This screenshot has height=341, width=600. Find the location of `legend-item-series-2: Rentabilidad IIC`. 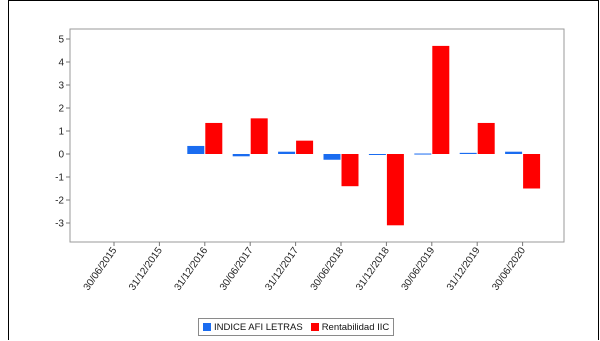

legend-item-series-2: Rentabilidad IIC is located at coordinates (350, 327).